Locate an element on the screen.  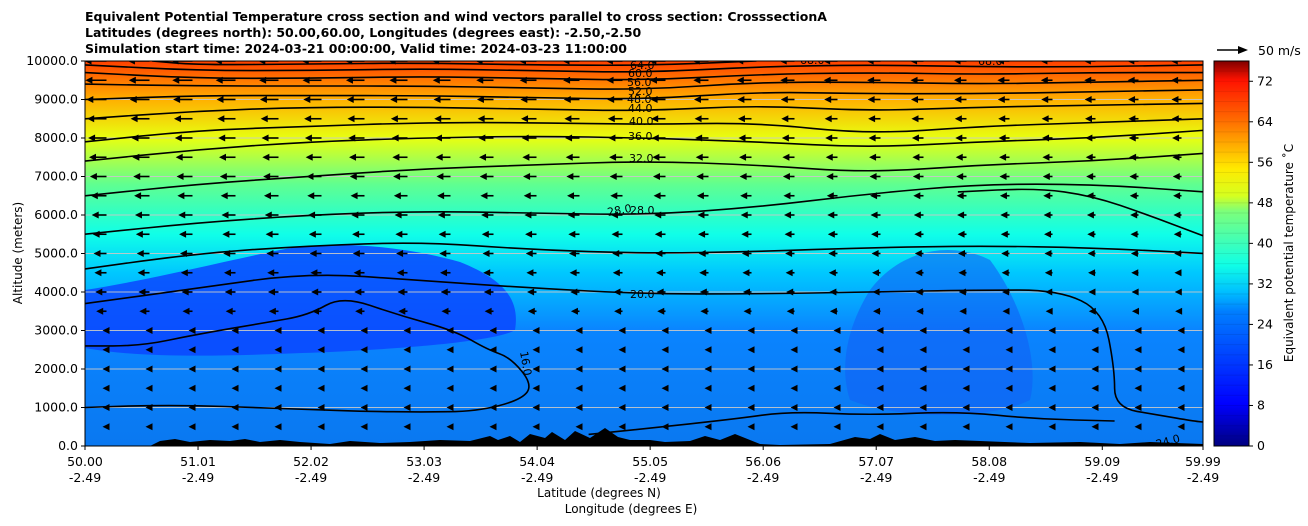
colorbar-label: Equivalent potential temperature ˚C is located at coordinates (1288, 253).